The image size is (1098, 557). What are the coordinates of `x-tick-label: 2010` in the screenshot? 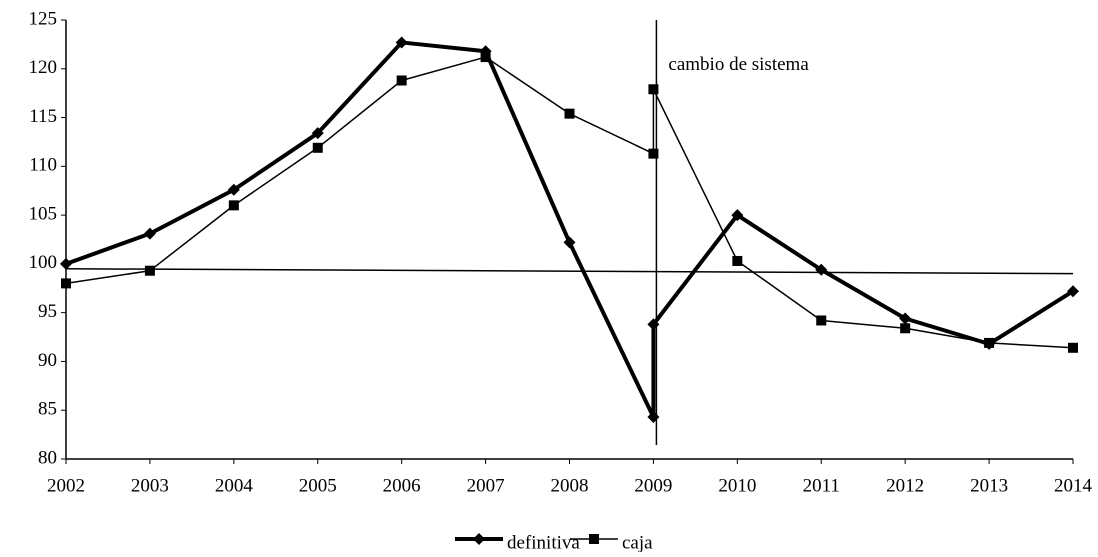 It's located at (737, 485).